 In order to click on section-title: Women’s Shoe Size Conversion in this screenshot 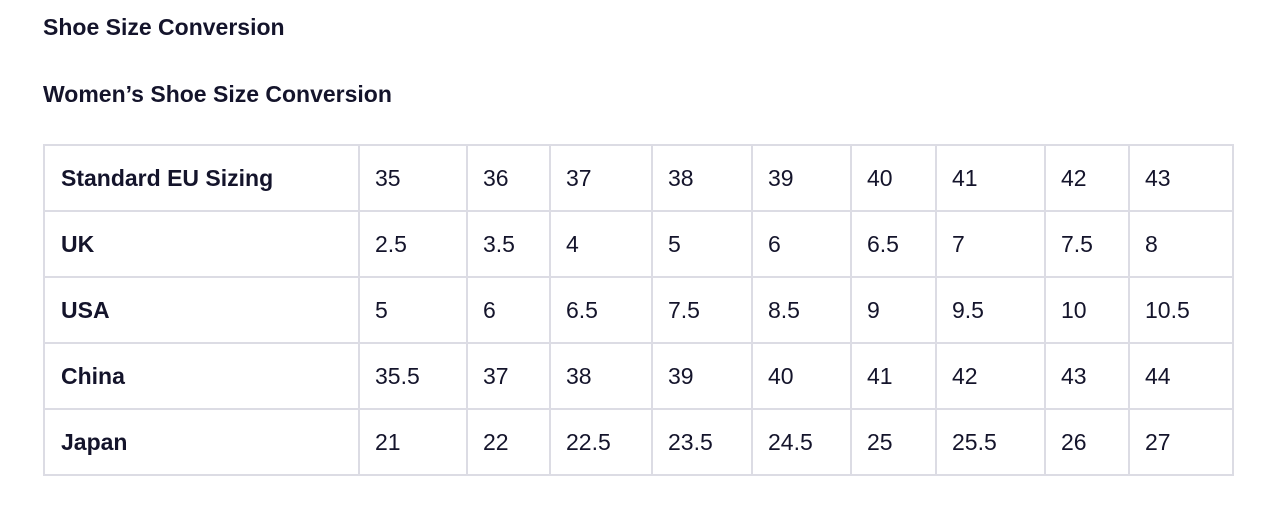, I will do `click(217, 94)`.